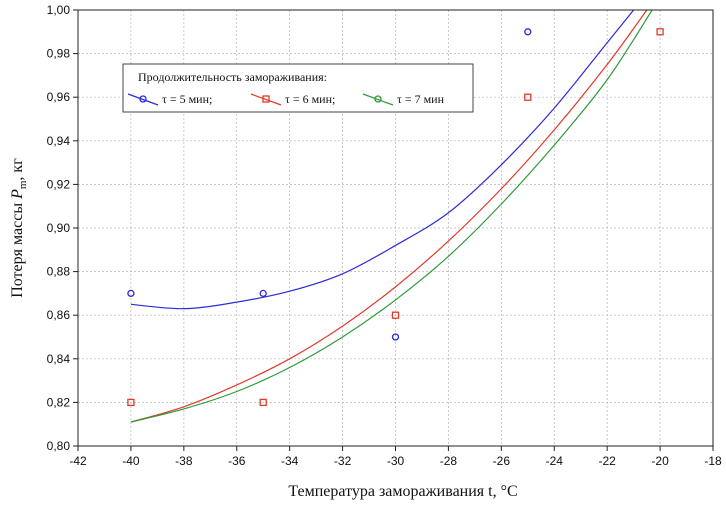 The image size is (726, 506). Describe the element at coordinates (449, 461) in the screenshot. I see `x-tick-label: -28` at that location.